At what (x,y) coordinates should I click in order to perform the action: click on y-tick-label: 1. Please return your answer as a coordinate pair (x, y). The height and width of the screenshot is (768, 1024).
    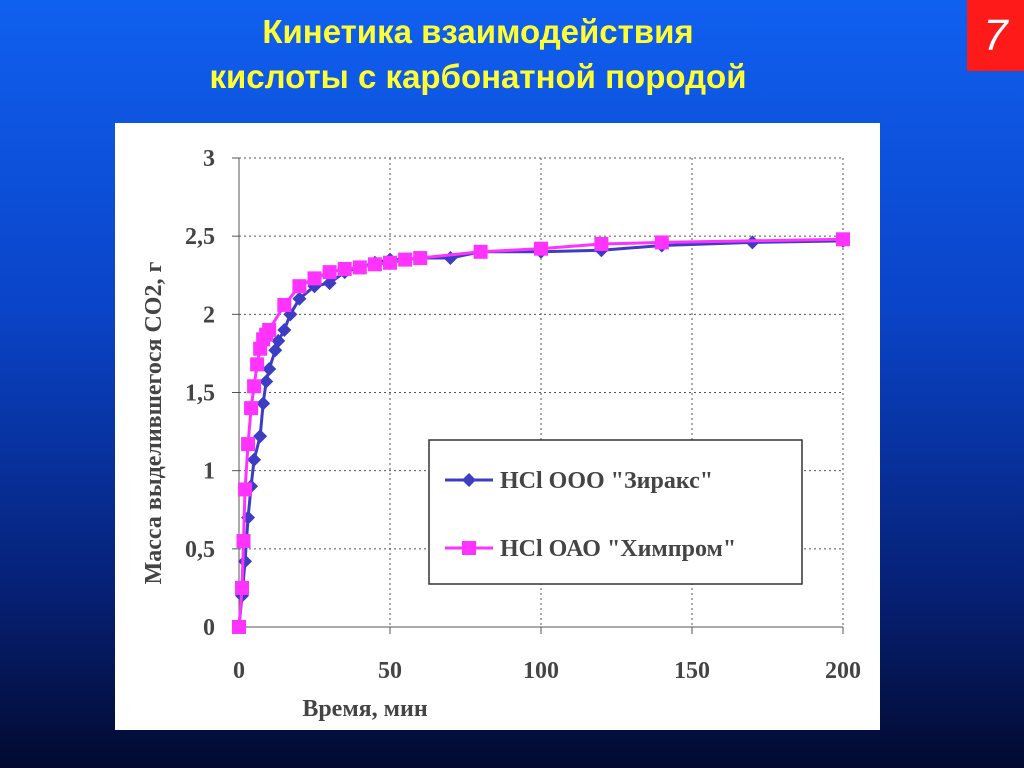
    Looking at the image, I should click on (209, 472).